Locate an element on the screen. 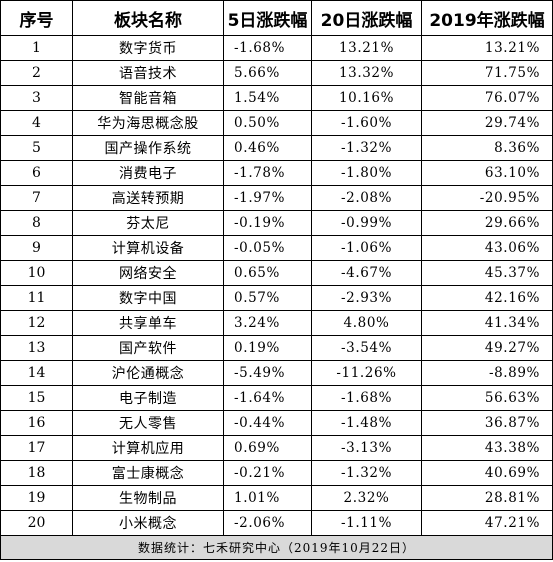  cell-seq: 9 is located at coordinates (36, 248).